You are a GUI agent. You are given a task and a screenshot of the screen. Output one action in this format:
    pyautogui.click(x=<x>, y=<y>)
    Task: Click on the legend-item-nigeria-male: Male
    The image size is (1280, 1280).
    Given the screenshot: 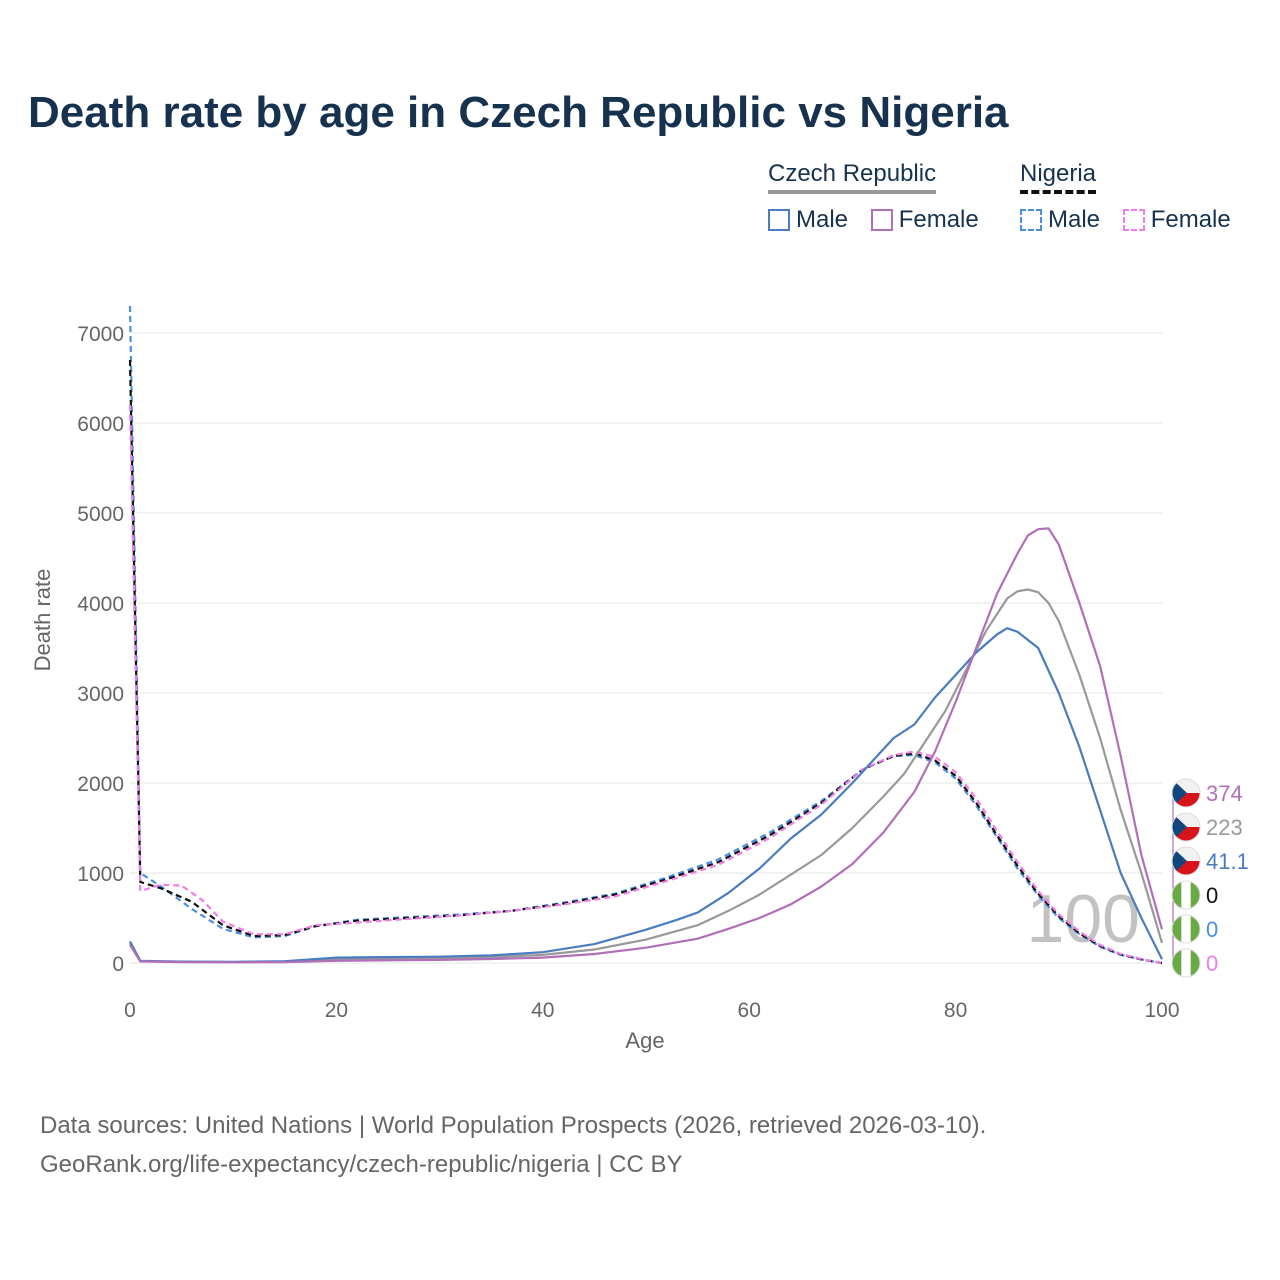 What is the action you would take?
    pyautogui.click(x=1060, y=220)
    